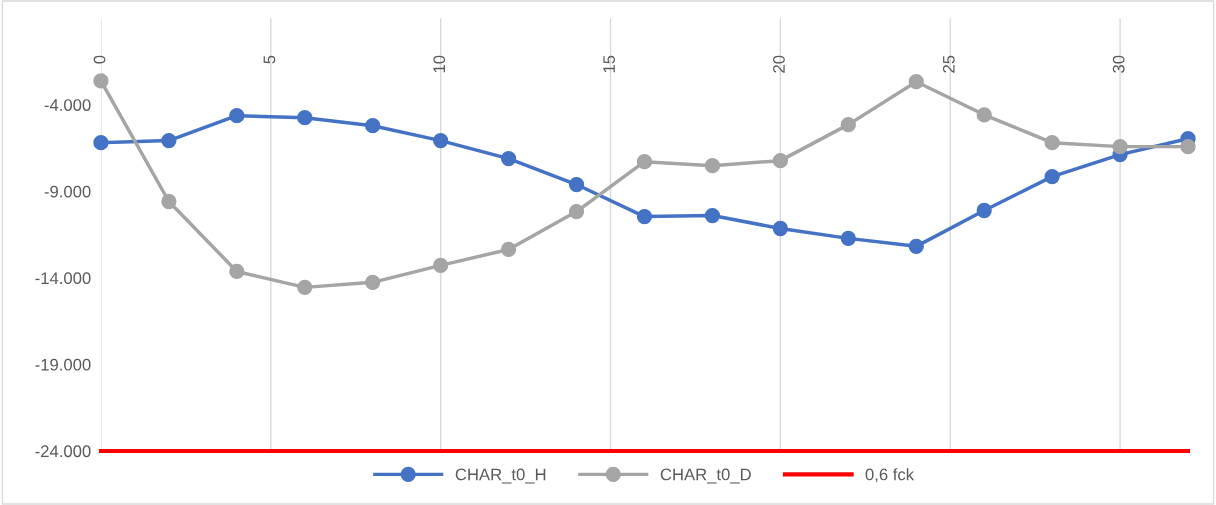  What do you see at coordinates (890, 475) in the screenshot?
I see `legend-label: 0,6 fck` at bounding box center [890, 475].